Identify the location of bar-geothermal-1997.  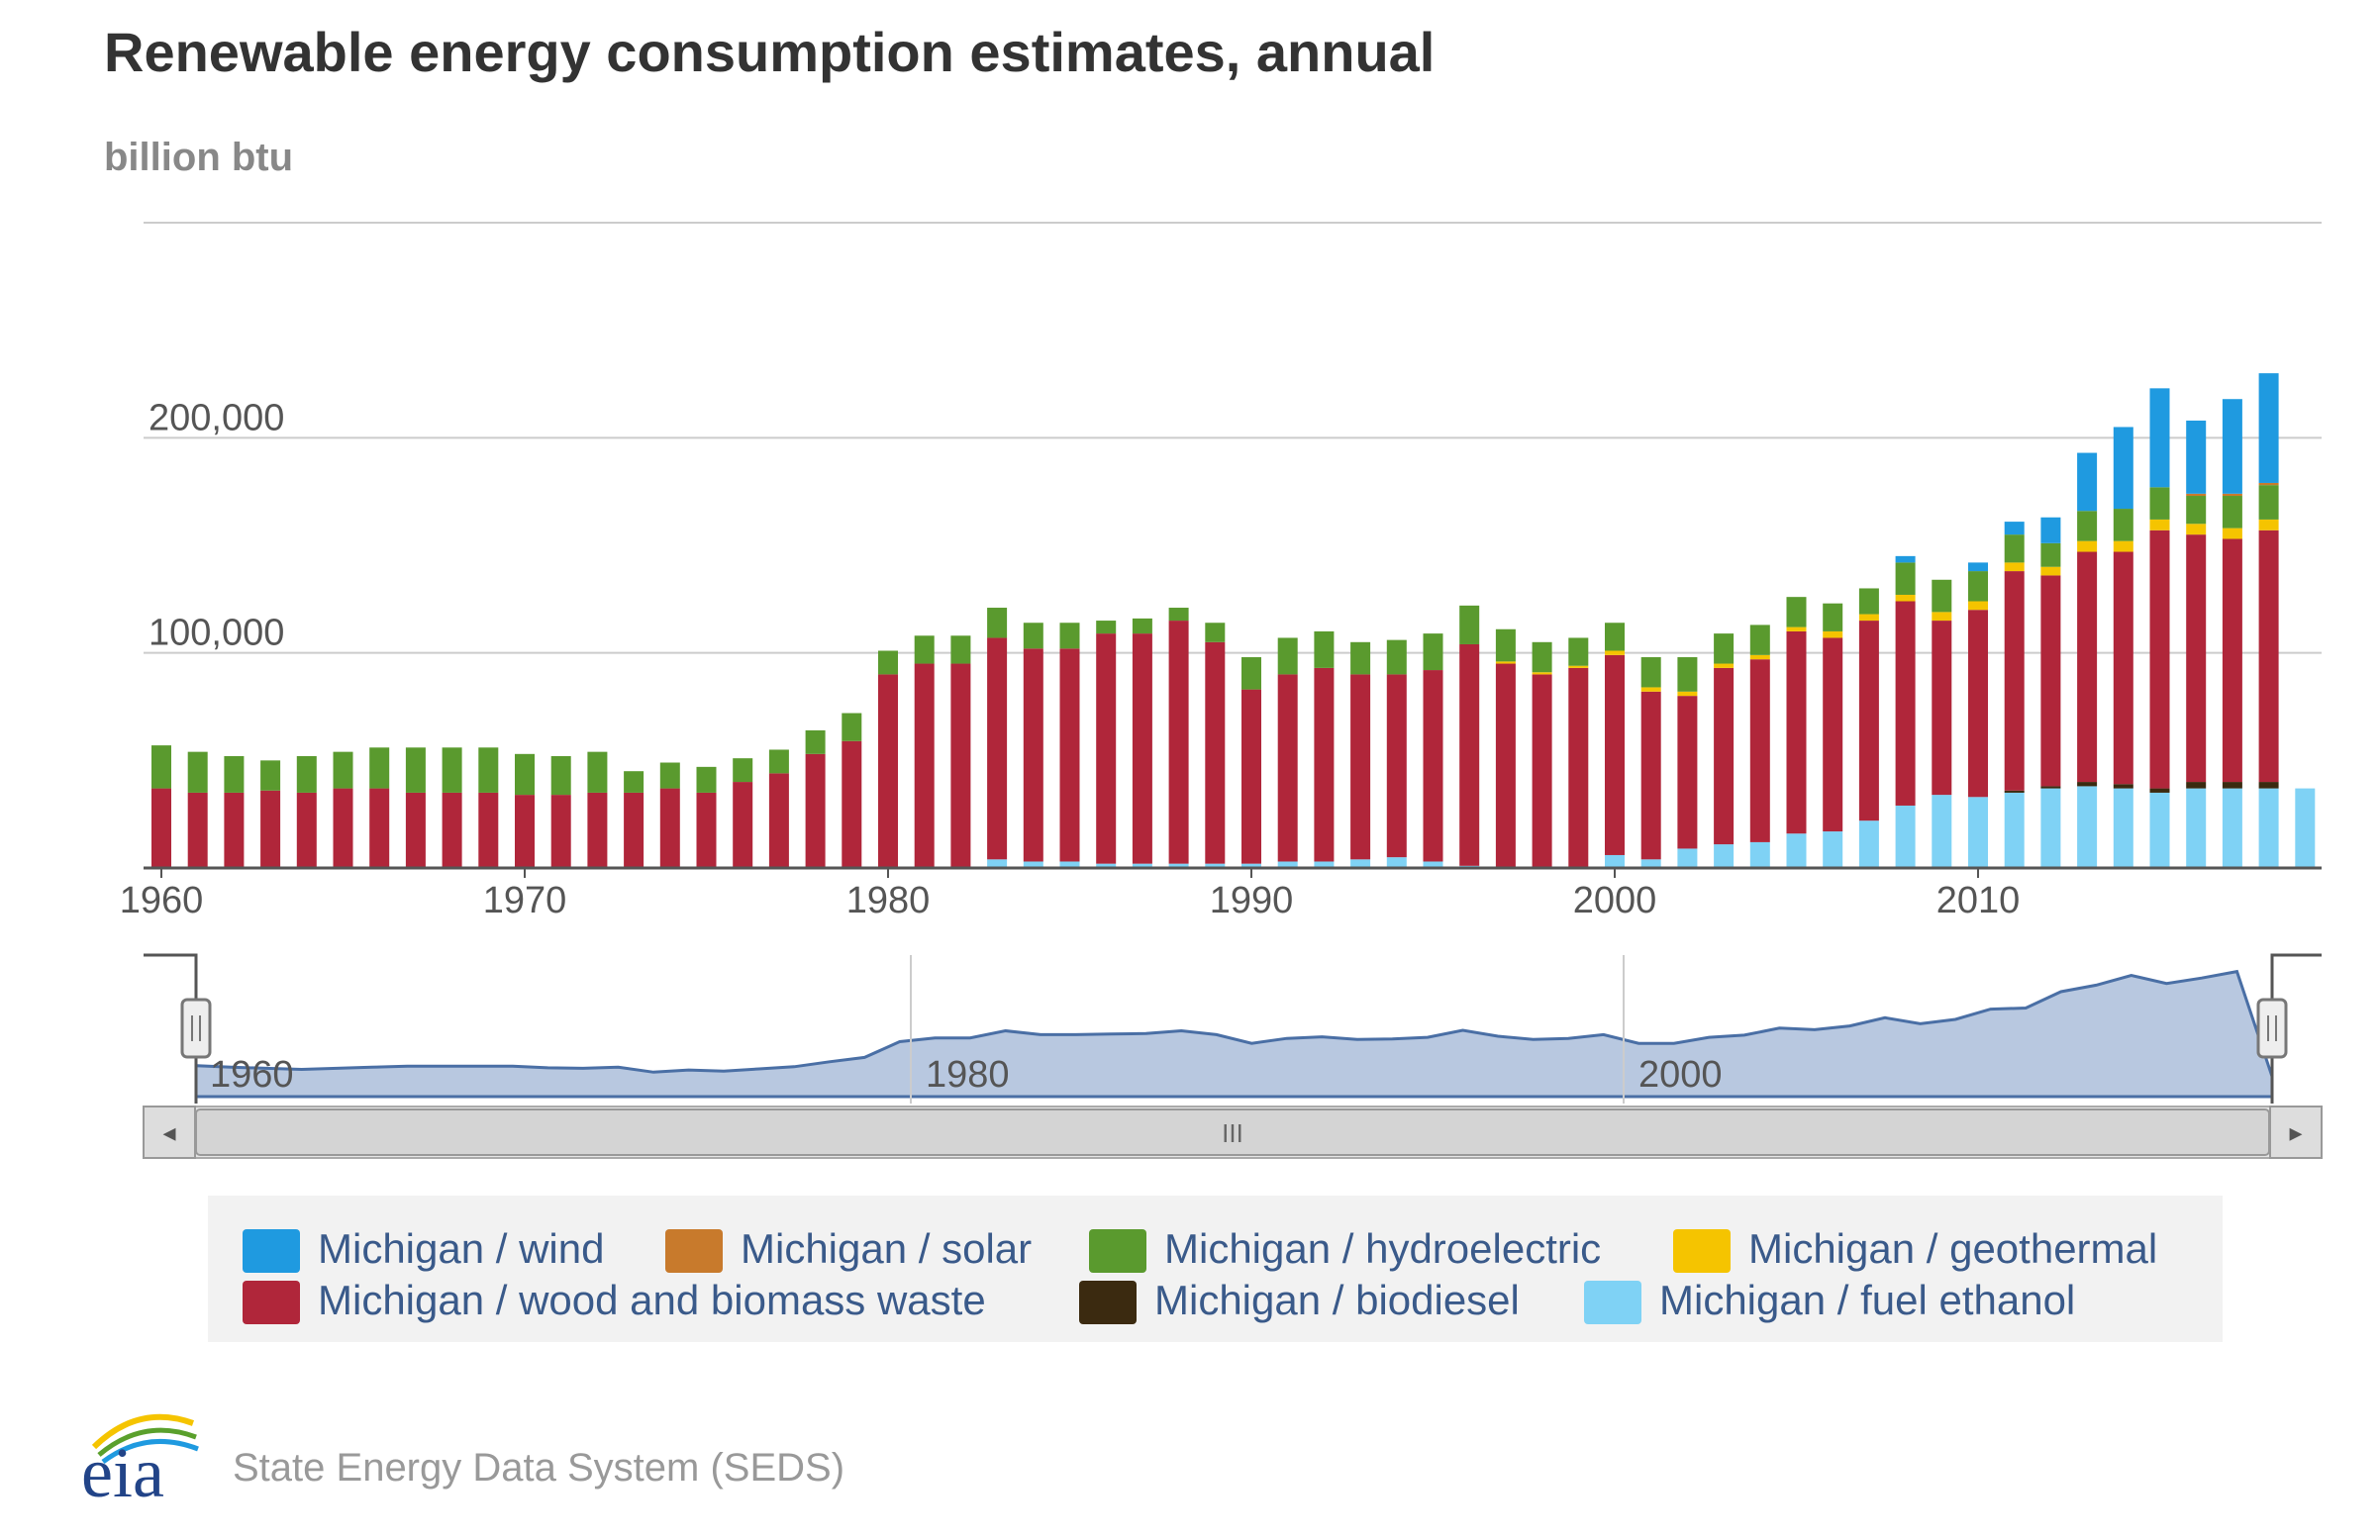
(1505, 663).